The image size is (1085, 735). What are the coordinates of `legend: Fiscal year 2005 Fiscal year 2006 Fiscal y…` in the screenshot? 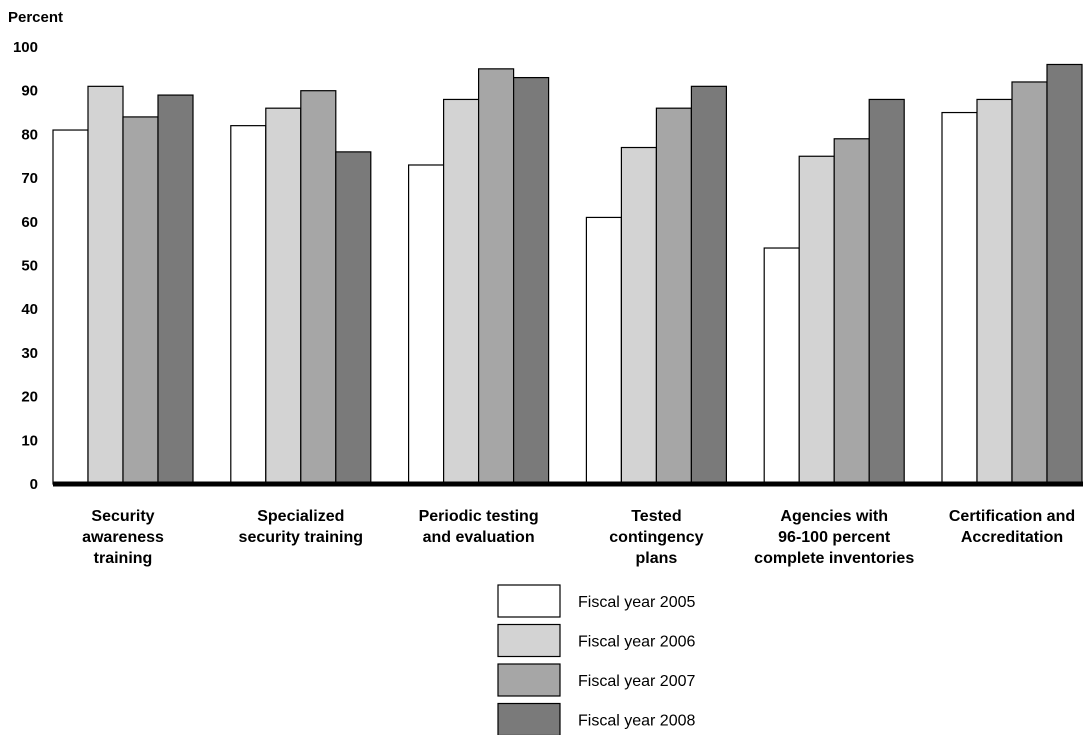 It's located at (596, 659).